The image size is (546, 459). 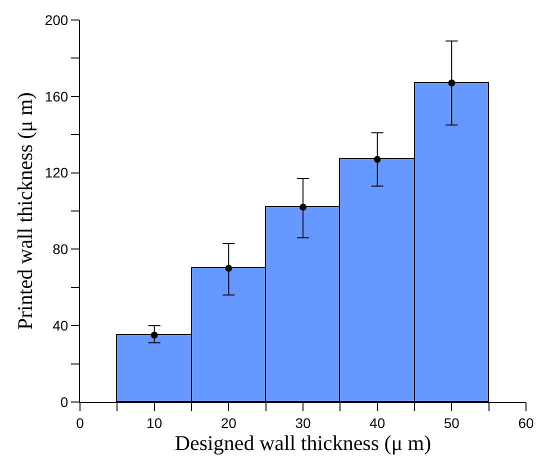 What do you see at coordinates (228, 422) in the screenshot?
I see `x-tick-label: 20` at bounding box center [228, 422].